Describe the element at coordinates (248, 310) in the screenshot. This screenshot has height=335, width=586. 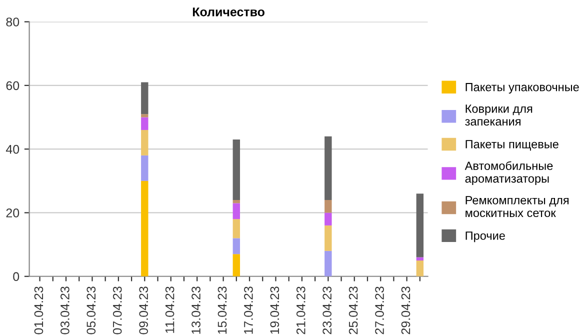
I see `x-tick-label: 17.04.23` at that location.